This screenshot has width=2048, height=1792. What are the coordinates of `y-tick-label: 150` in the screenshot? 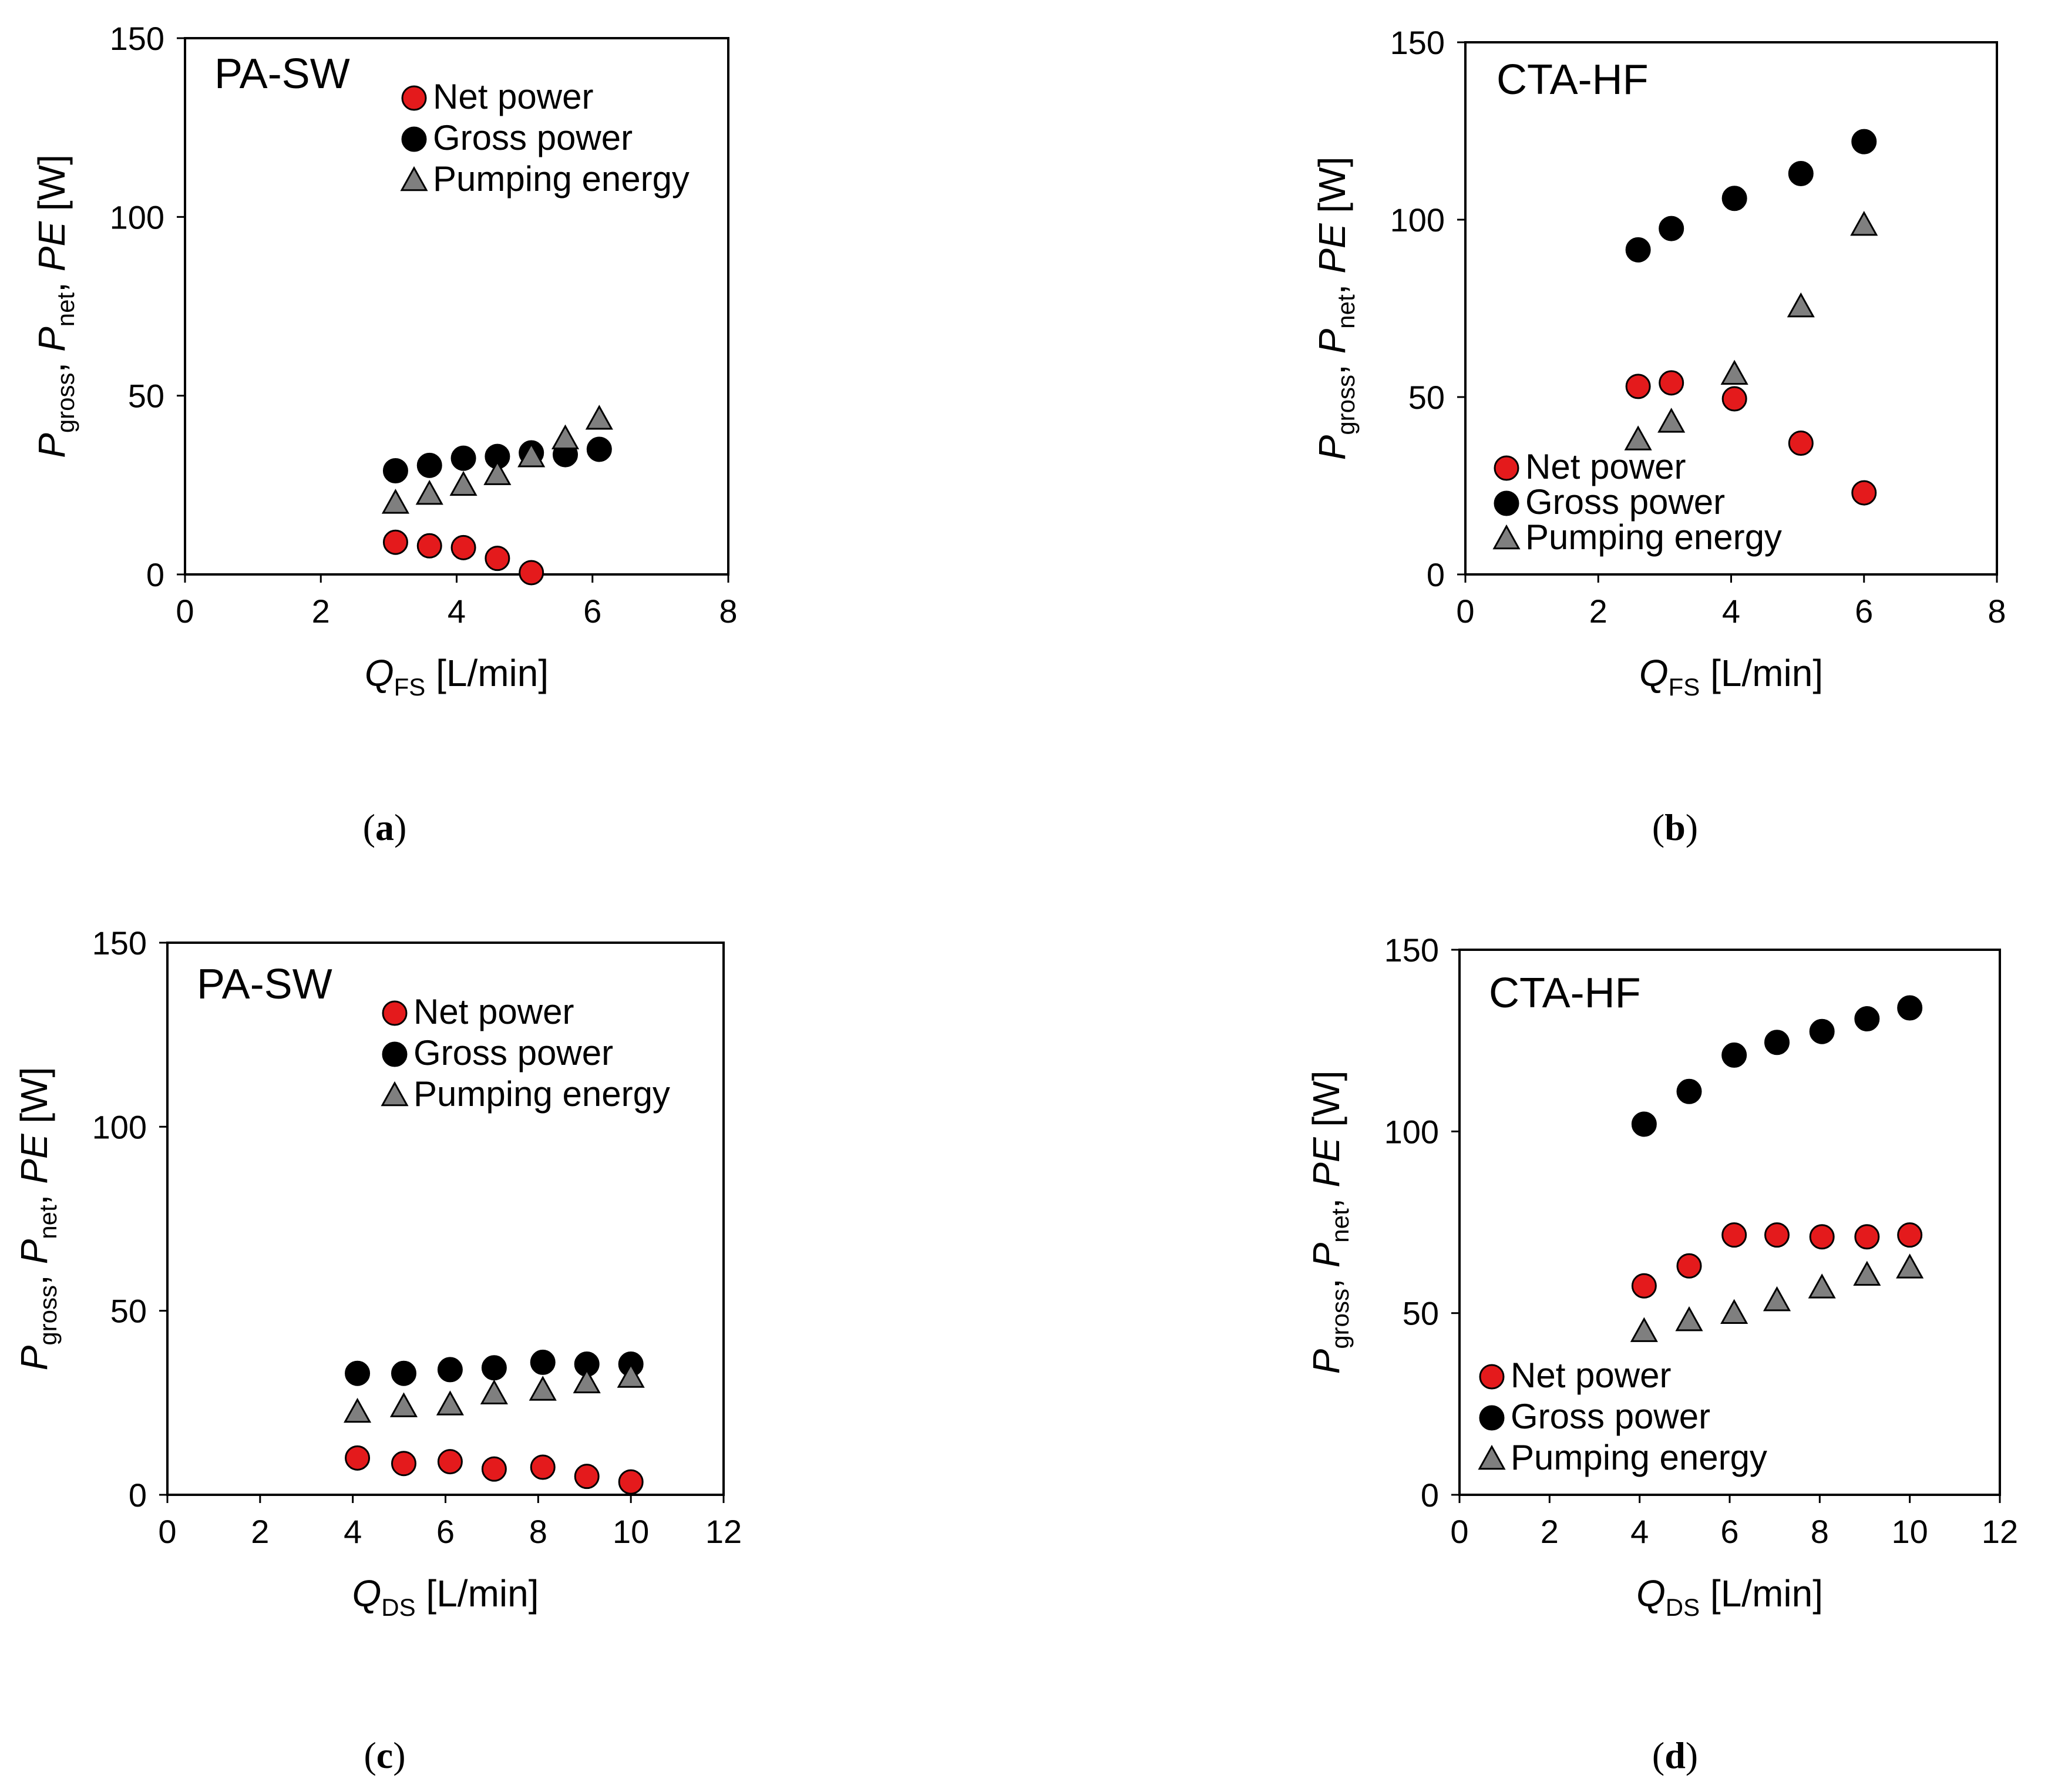 It's located at (1411, 950).